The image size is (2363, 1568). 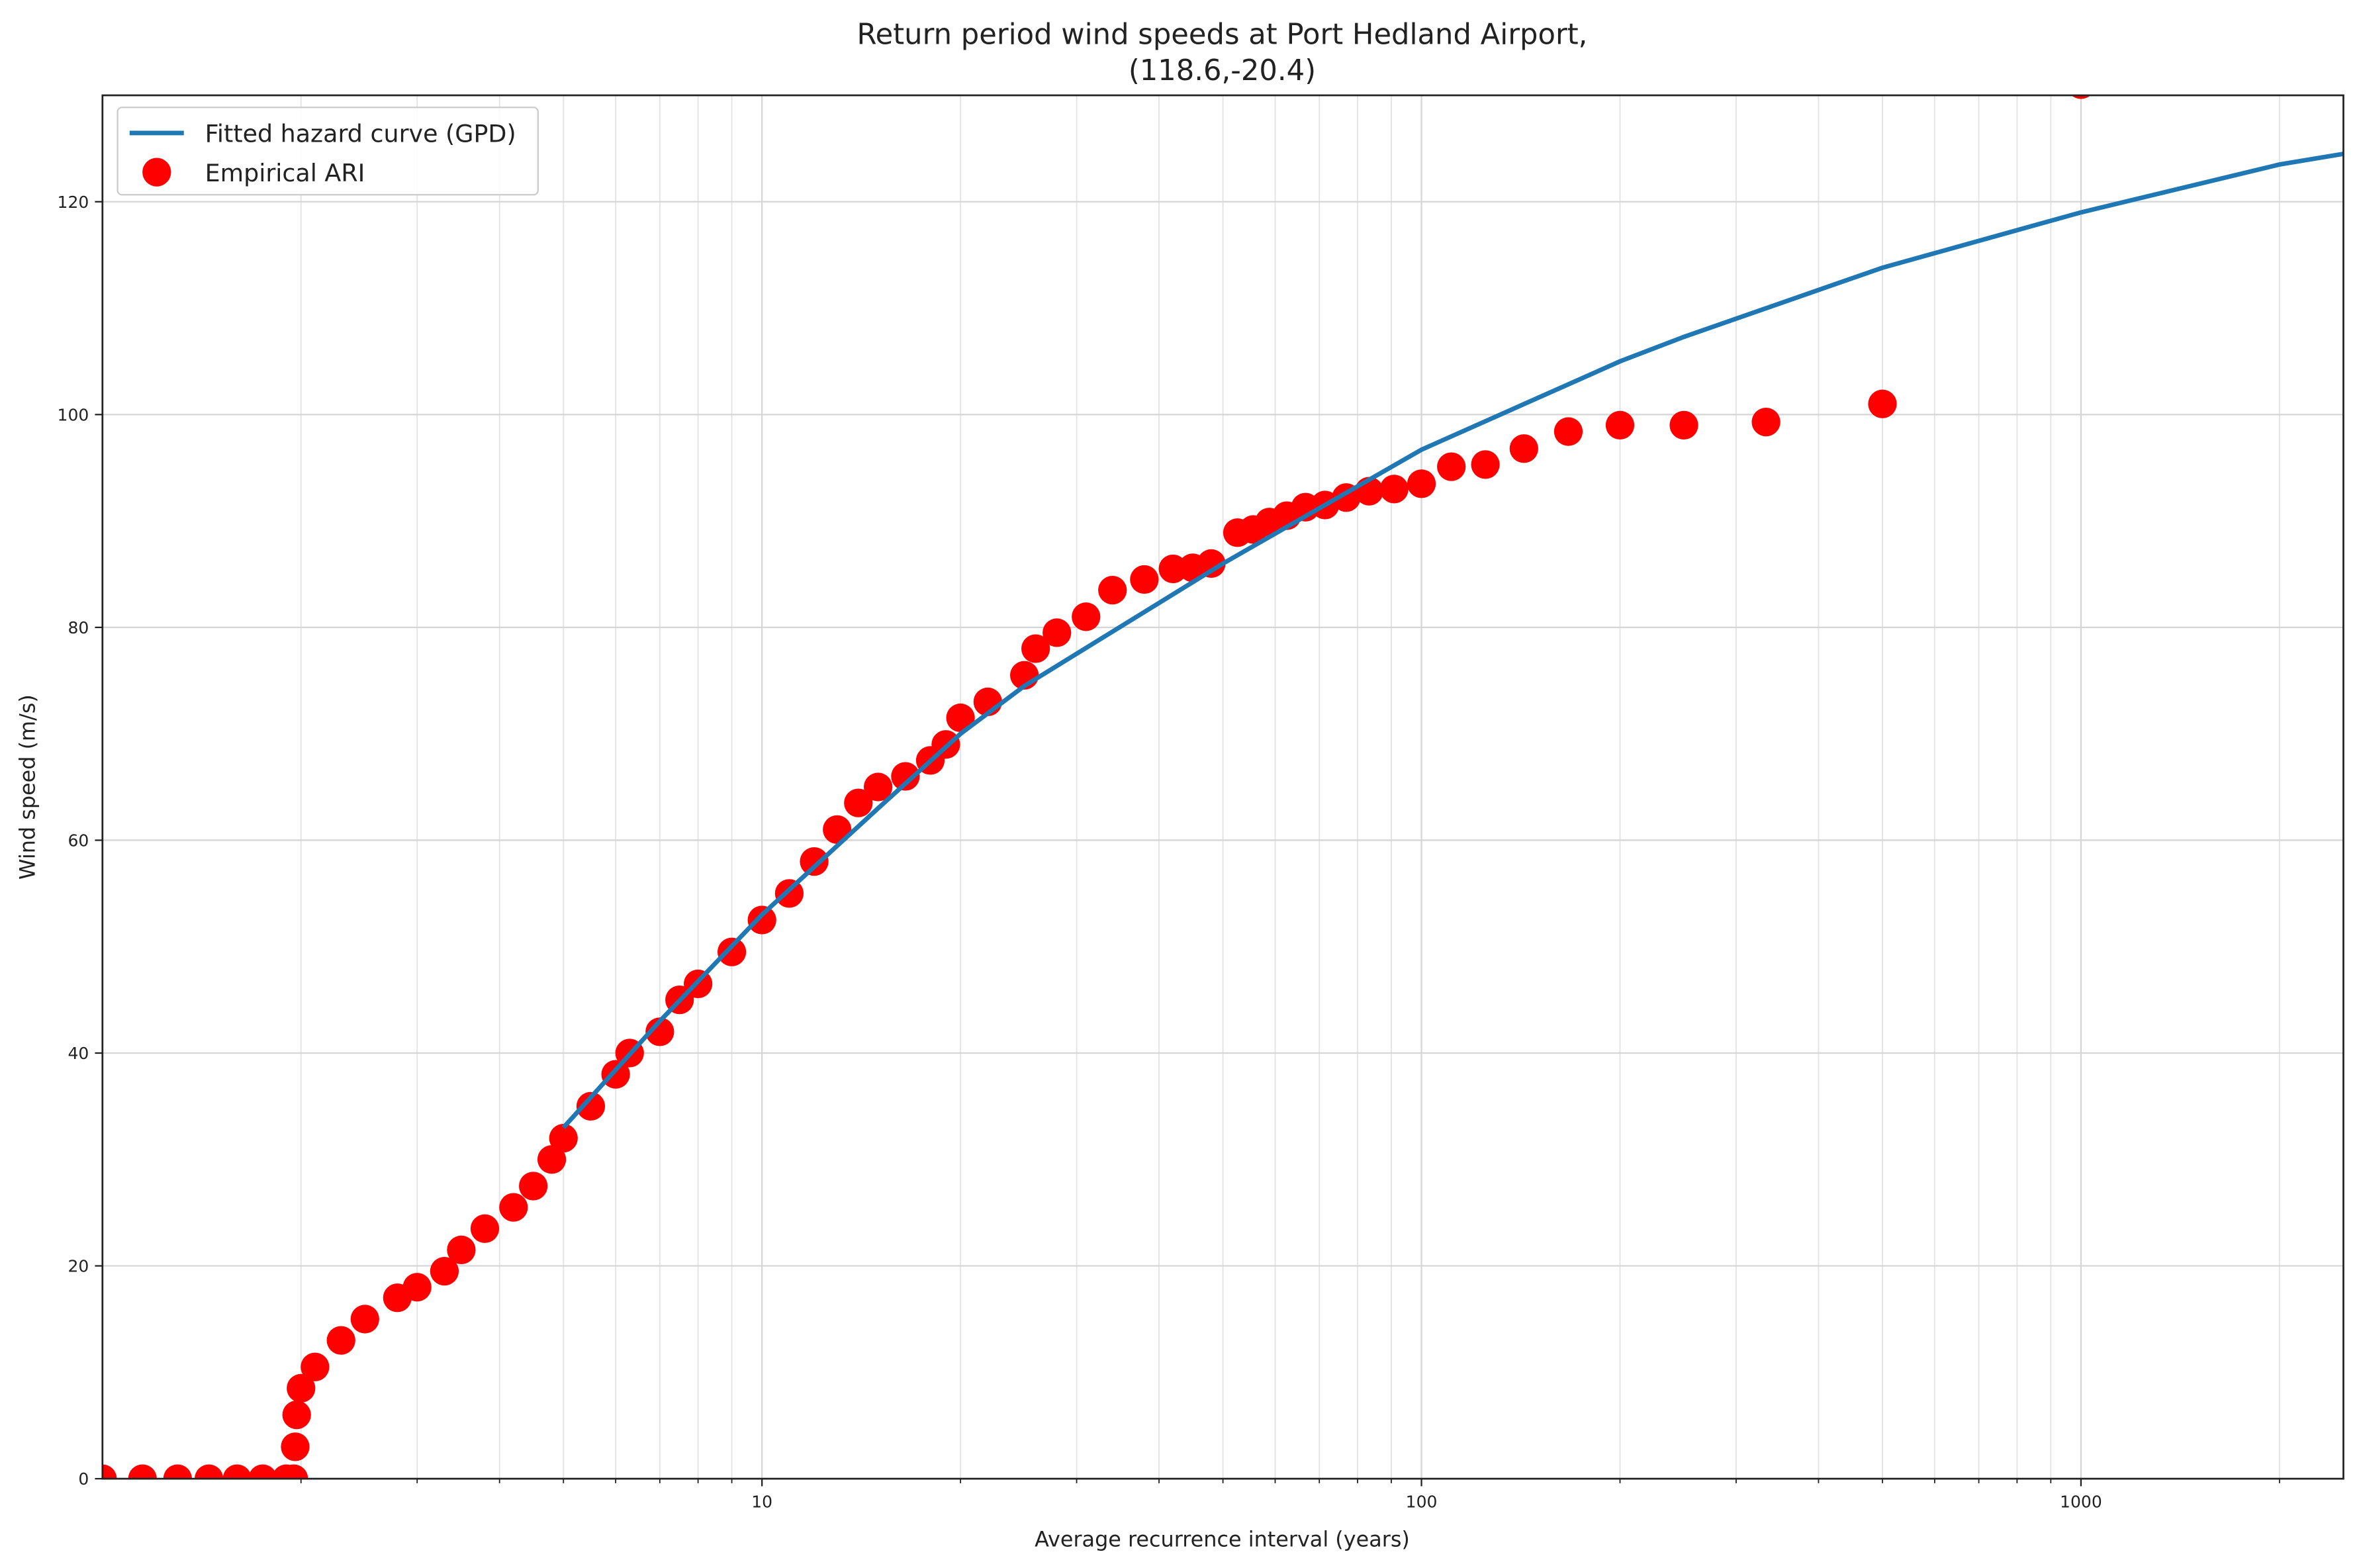 I want to click on x-tick-label: 1000, so click(x=2081, y=1501).